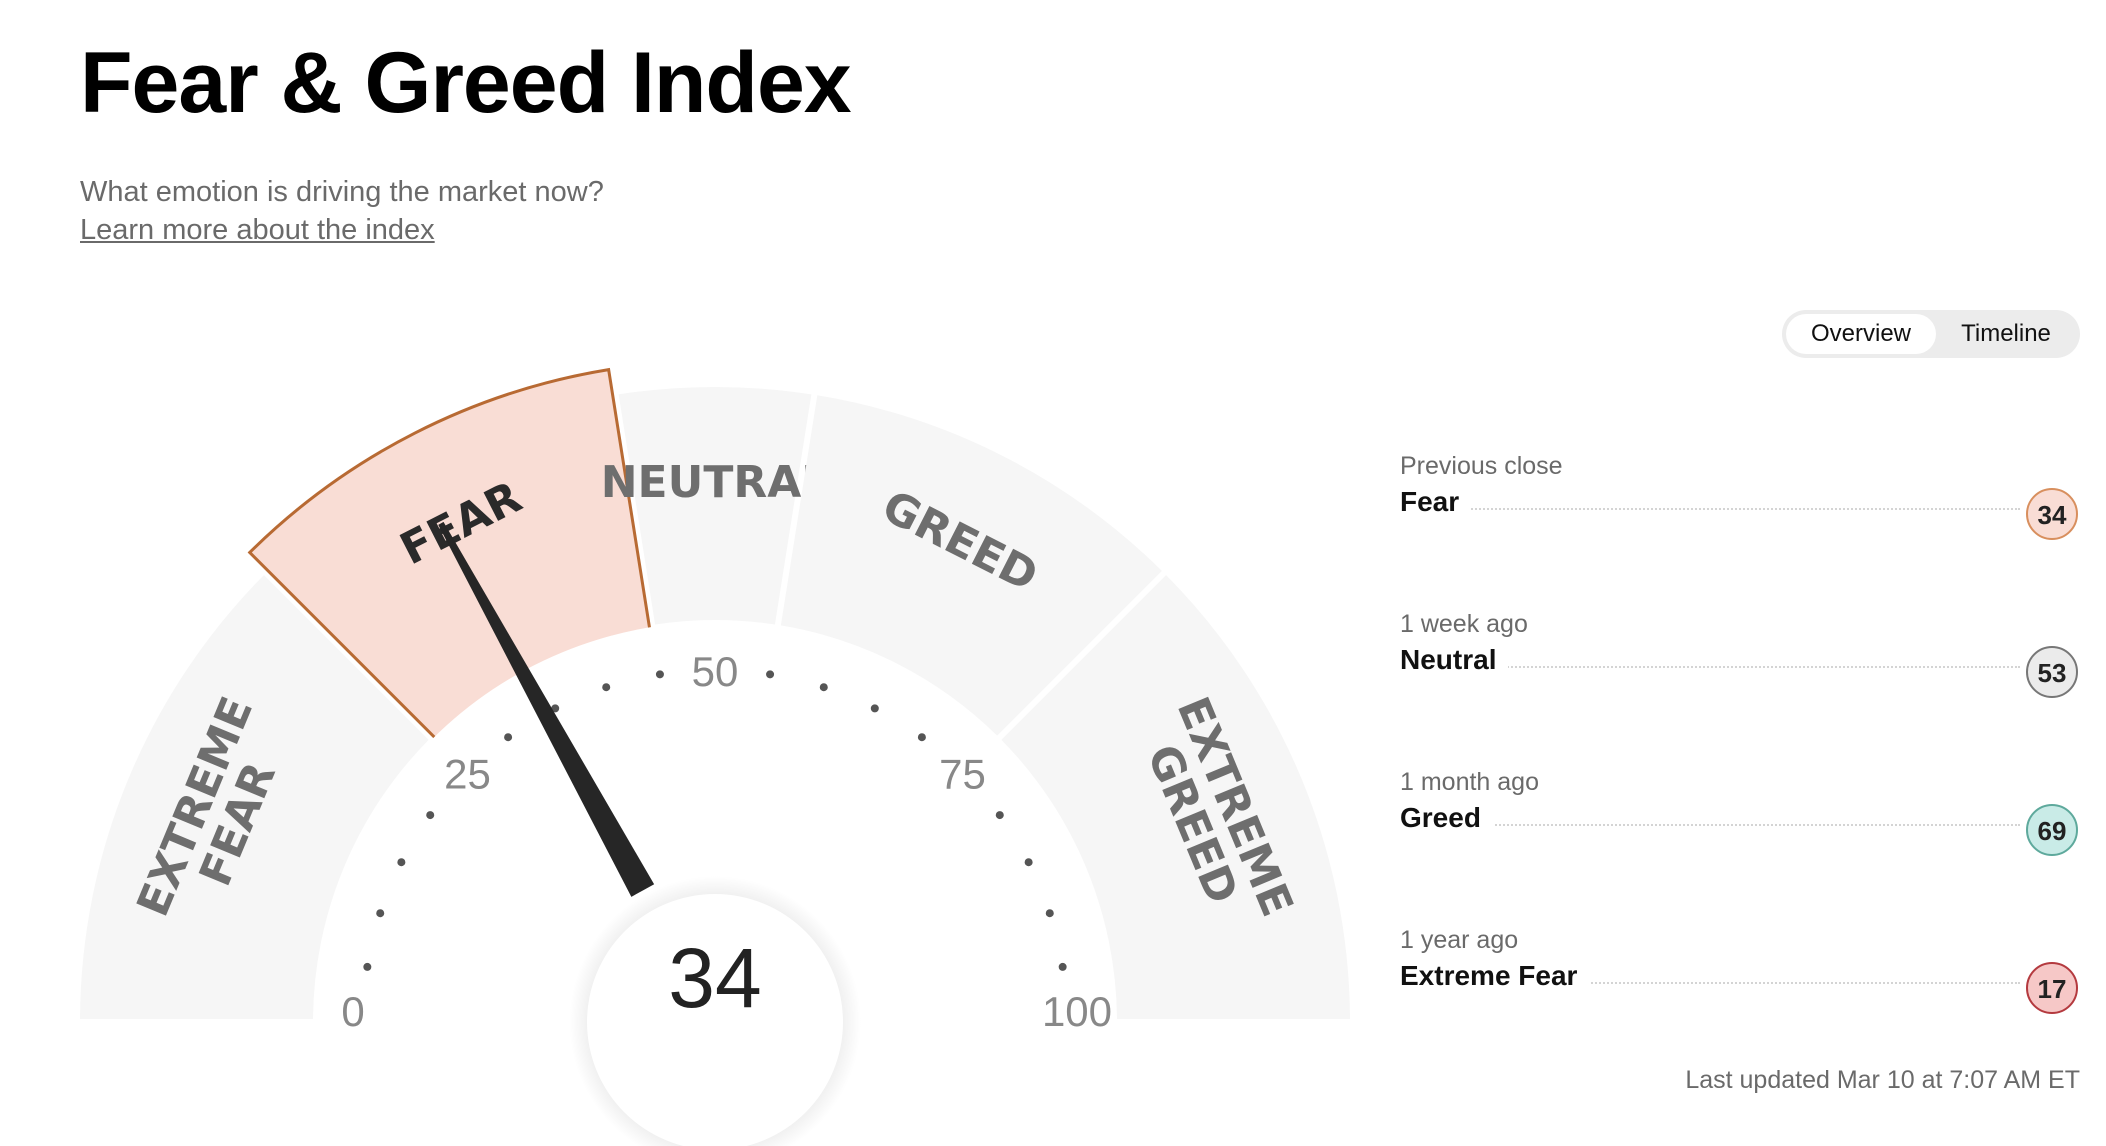  I want to click on history-item-1-week-ago: 1 week ago Neutral 53, so click(1740, 685).